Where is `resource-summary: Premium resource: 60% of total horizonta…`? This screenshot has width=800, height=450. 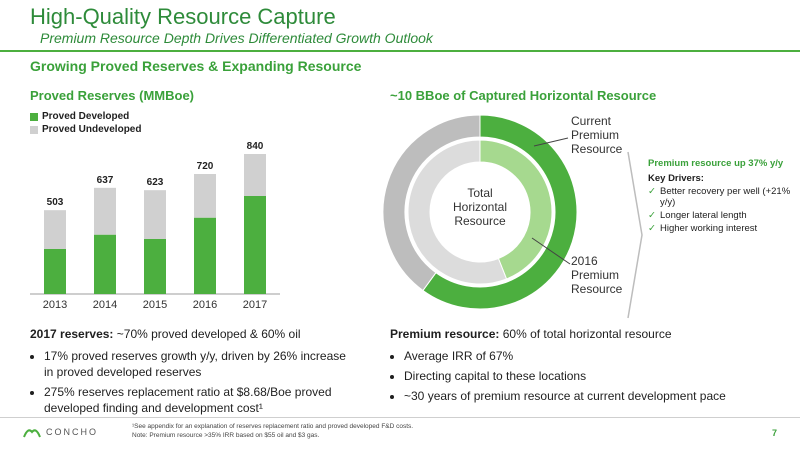
resource-summary: Premium resource: 60% of total horizonta… is located at coordinates (590, 367).